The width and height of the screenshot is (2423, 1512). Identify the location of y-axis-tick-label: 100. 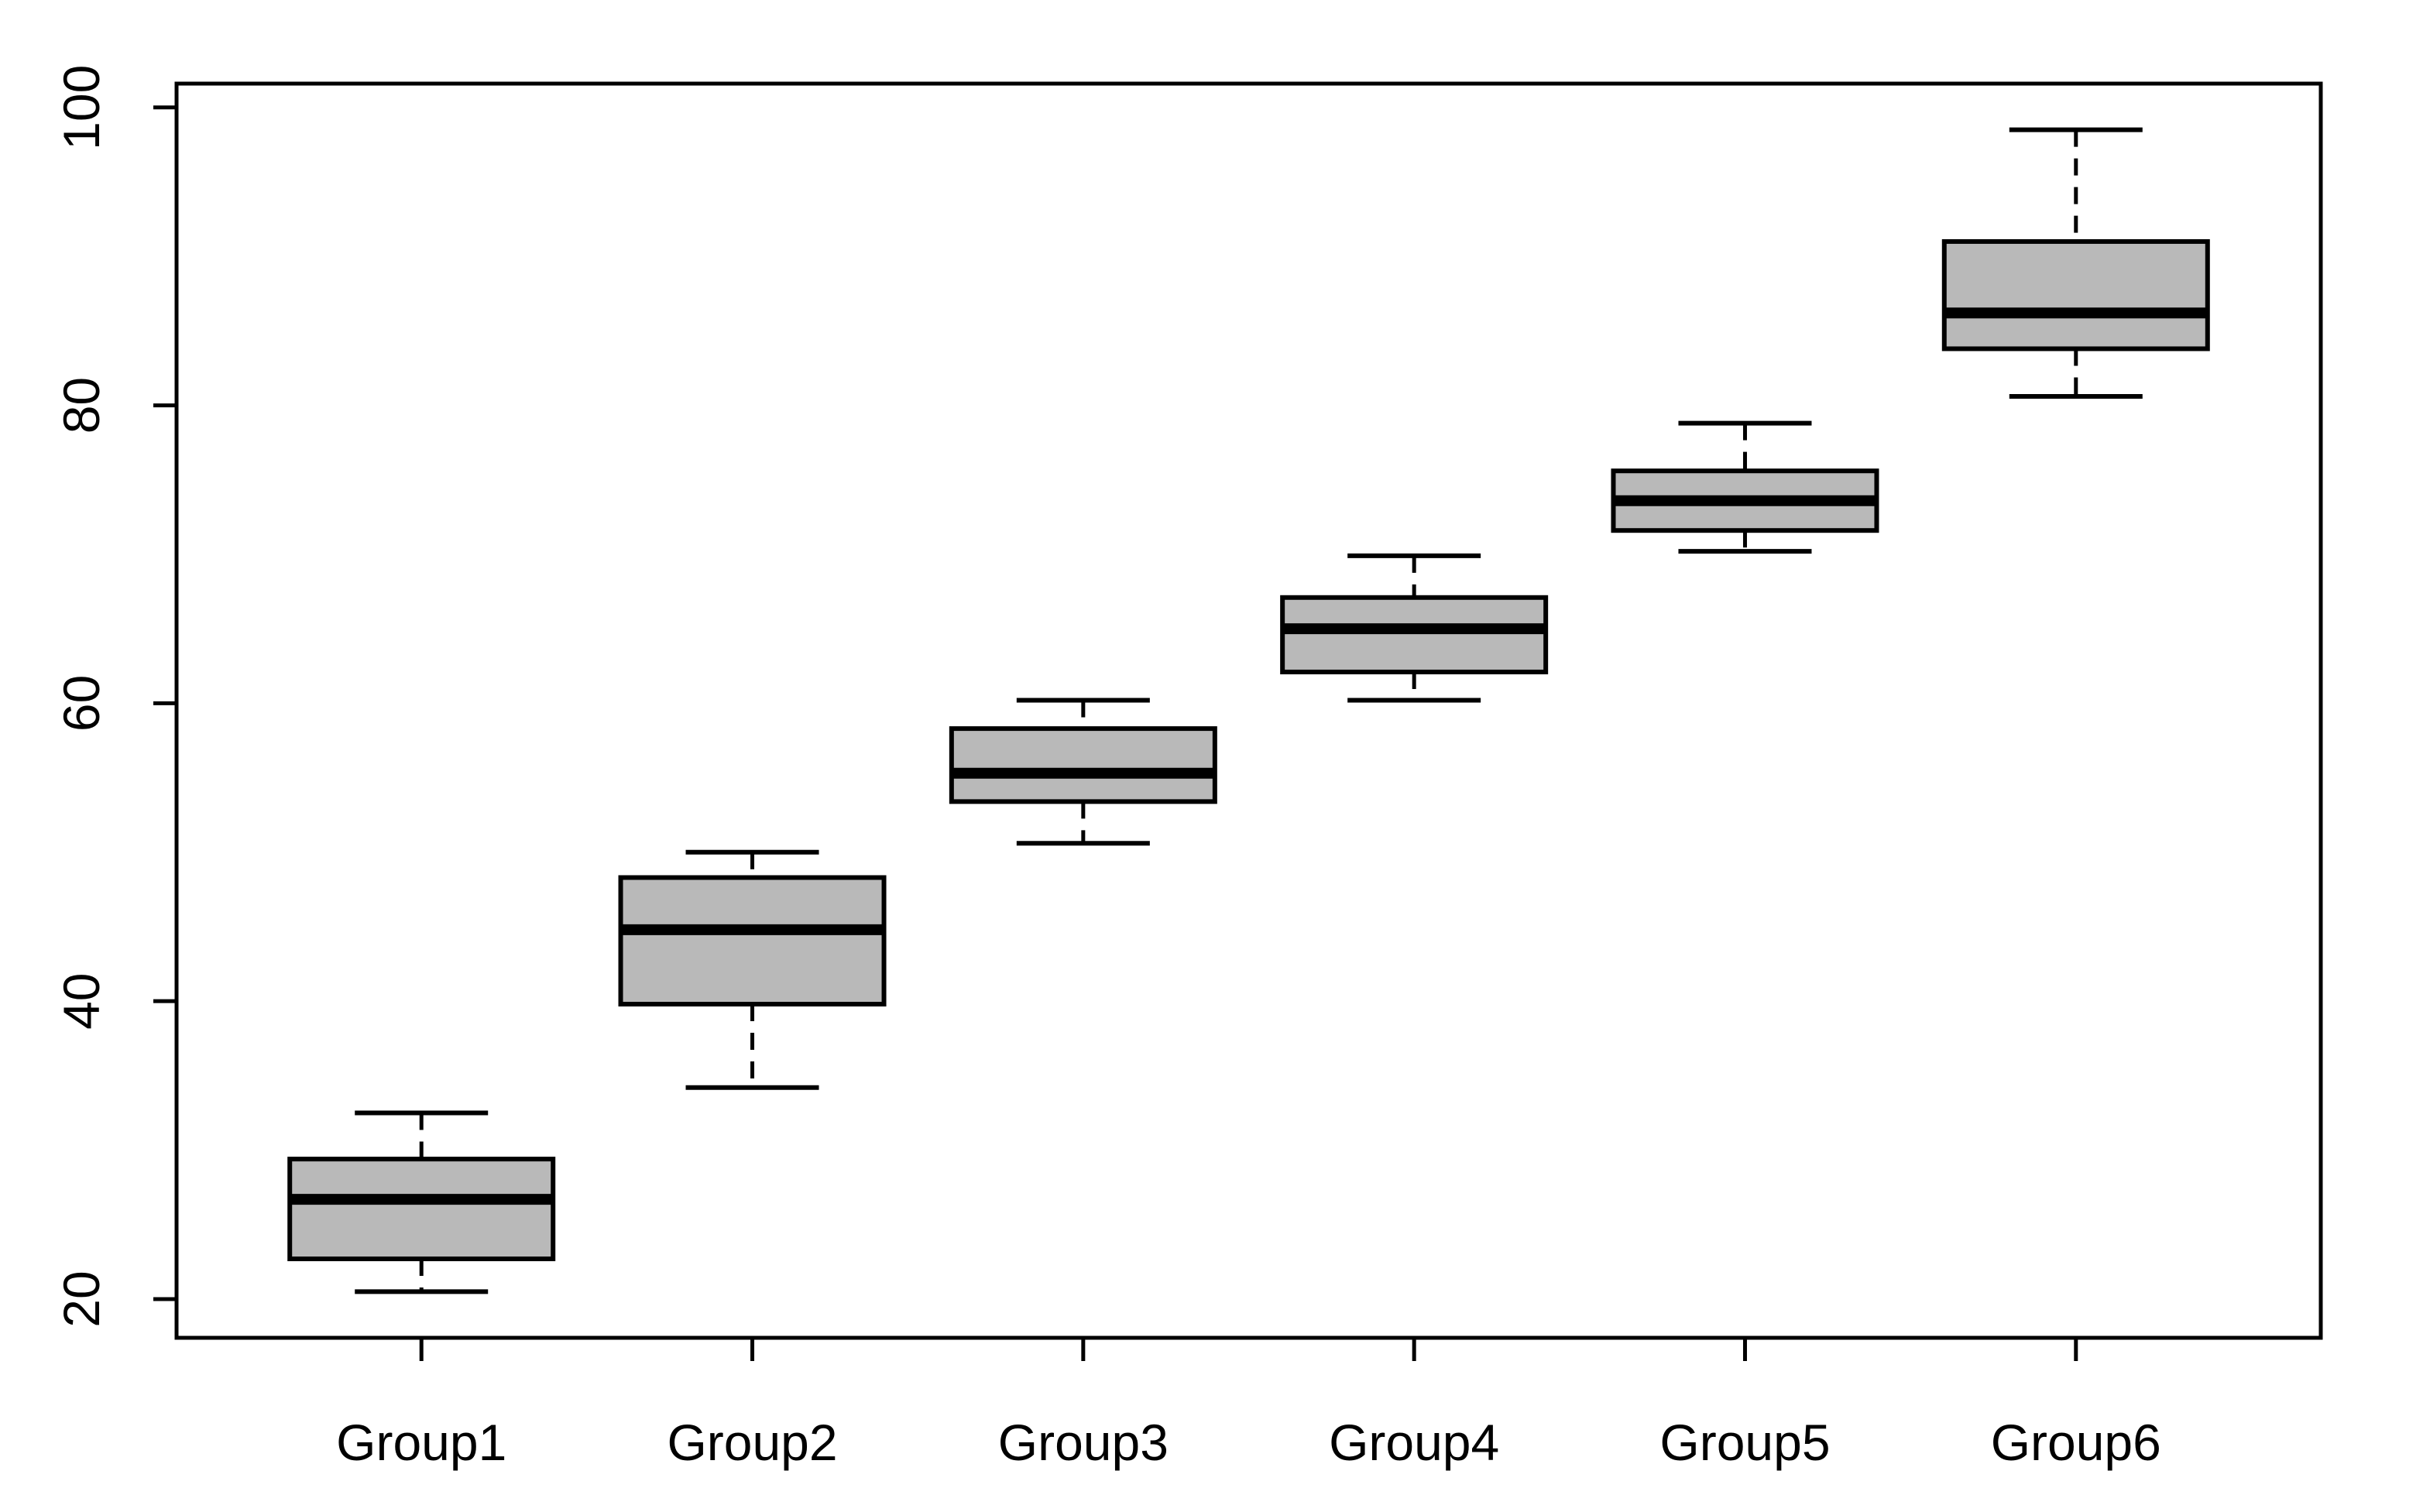
(81, 108).